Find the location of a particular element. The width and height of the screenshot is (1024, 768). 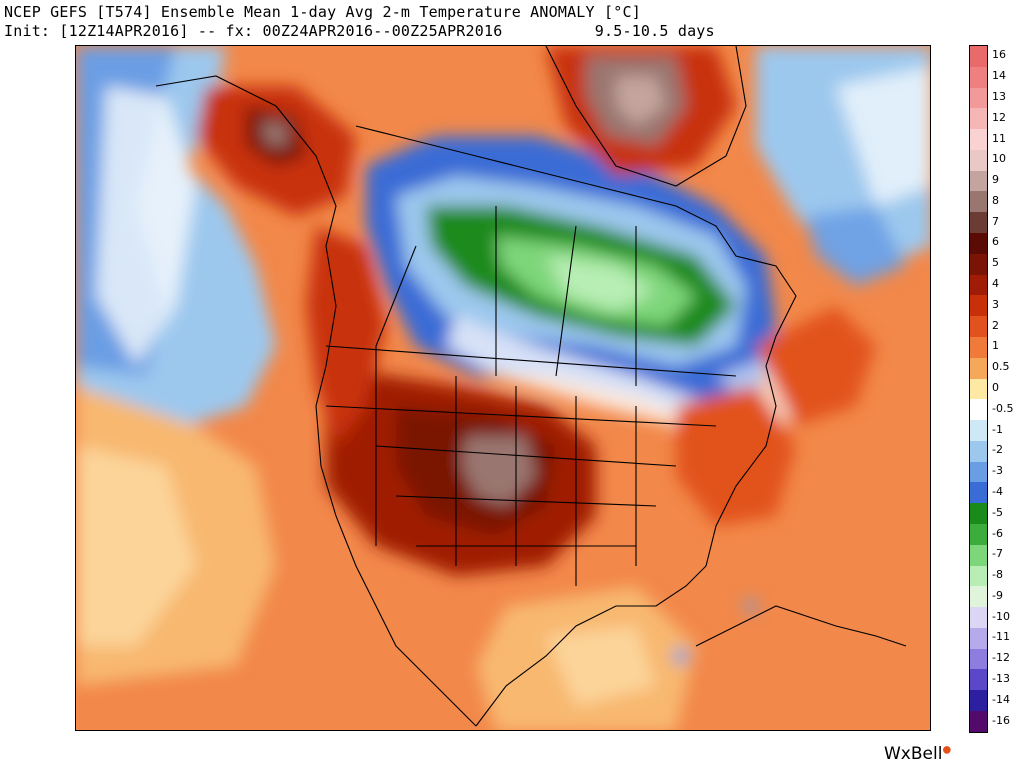

colorbar-label: 9 is located at coordinates (995, 180).